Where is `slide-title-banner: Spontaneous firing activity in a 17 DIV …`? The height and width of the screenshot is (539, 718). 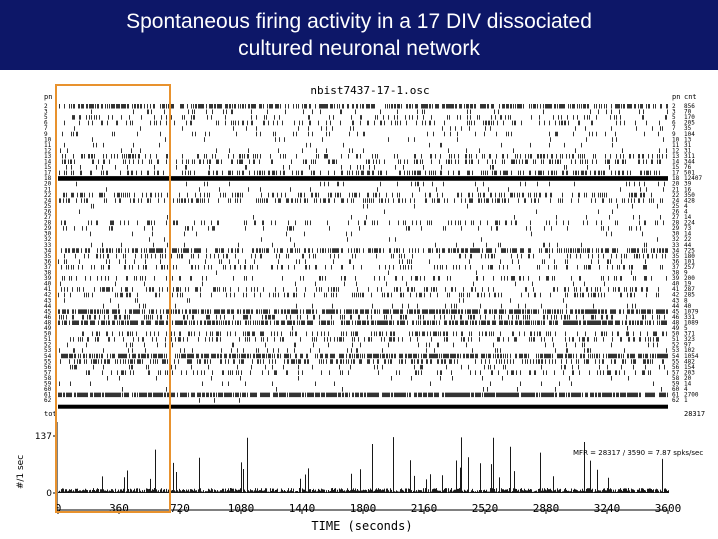
slide-title-banner: Spontaneous firing activity in a 17 DIV … is located at coordinates (359, 35).